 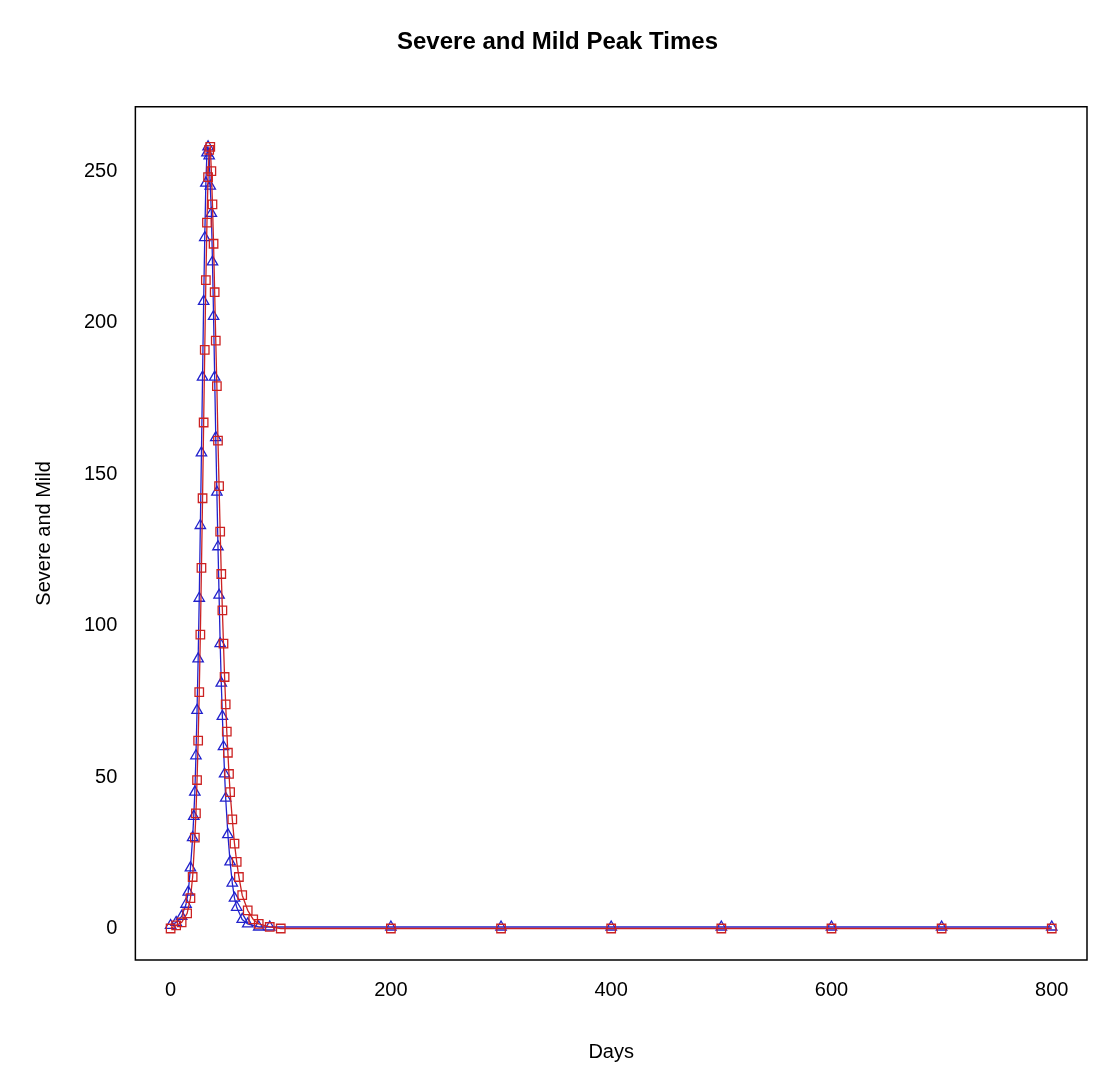 What do you see at coordinates (557, 41) in the screenshot?
I see `chart-title: Severe and Mild Peak Times` at bounding box center [557, 41].